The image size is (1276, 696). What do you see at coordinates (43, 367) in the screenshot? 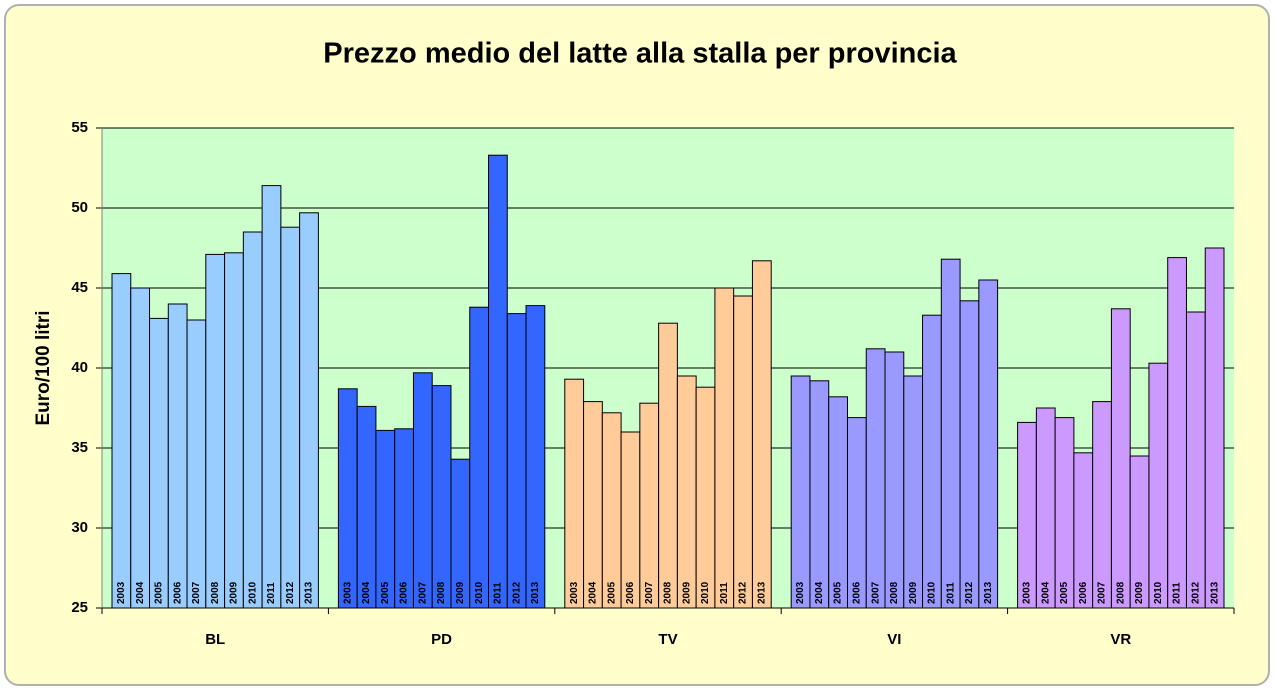
I see `y-axis-label: Euro/100 litri` at bounding box center [43, 367].